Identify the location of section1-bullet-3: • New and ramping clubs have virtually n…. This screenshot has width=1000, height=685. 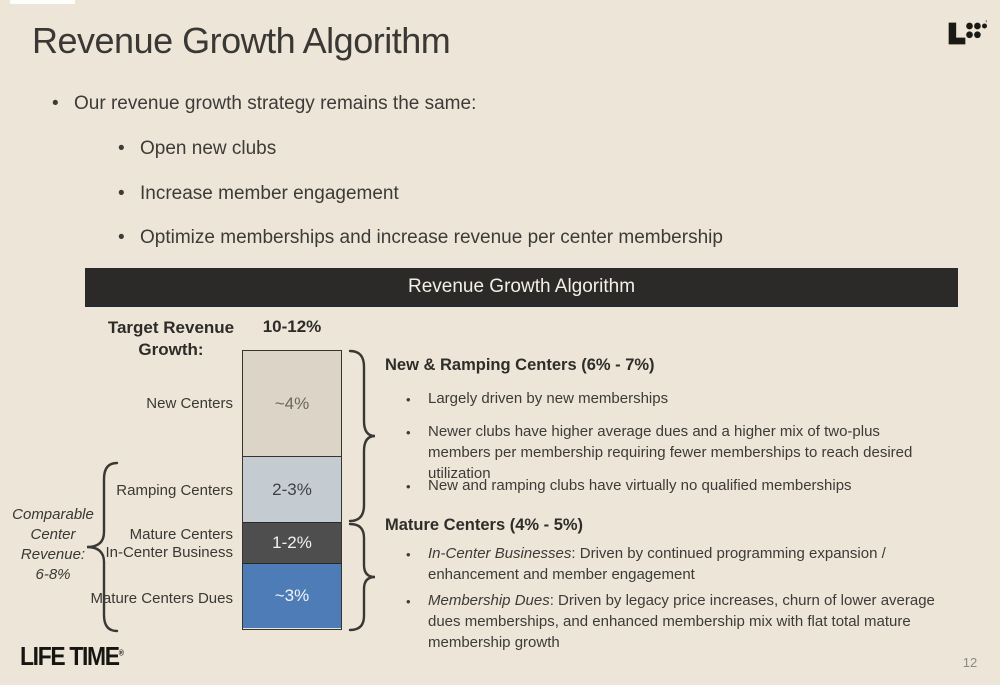
(676, 486).